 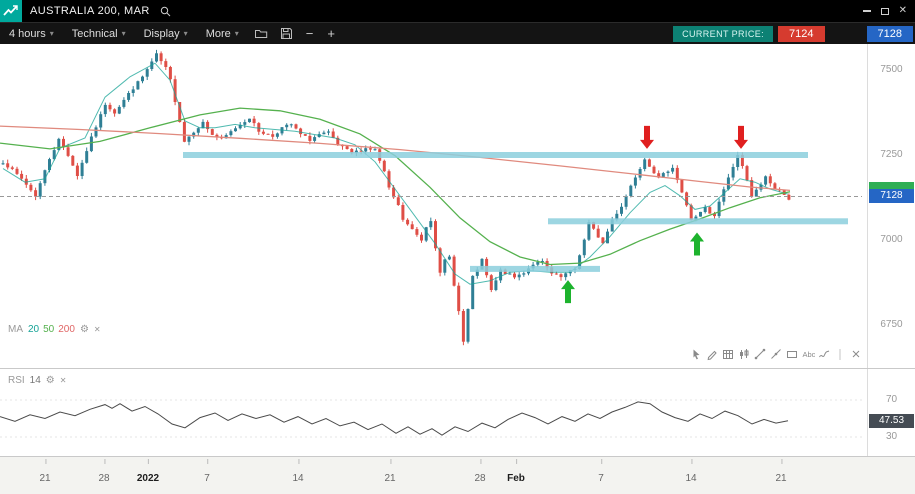 What do you see at coordinates (309, 33) in the screenshot?
I see `zoom-out-button: −` at bounding box center [309, 33].